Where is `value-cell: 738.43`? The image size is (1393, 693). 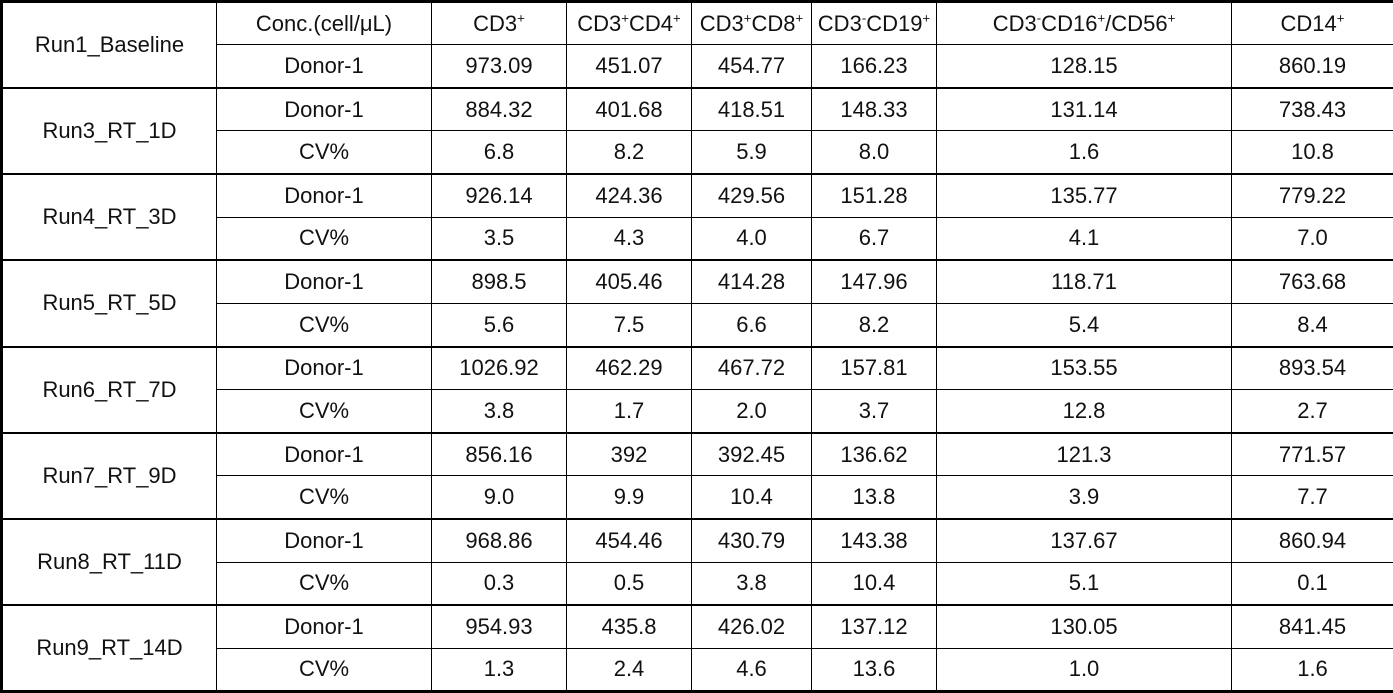
value-cell: 738.43 is located at coordinates (1312, 109).